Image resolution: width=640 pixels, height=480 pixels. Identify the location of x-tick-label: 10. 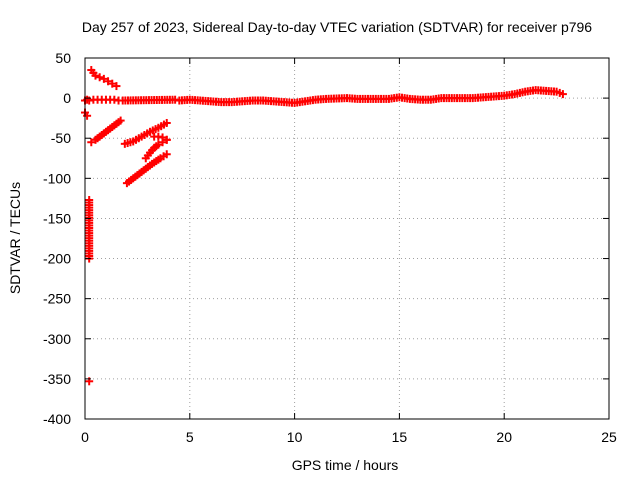
(295, 437).